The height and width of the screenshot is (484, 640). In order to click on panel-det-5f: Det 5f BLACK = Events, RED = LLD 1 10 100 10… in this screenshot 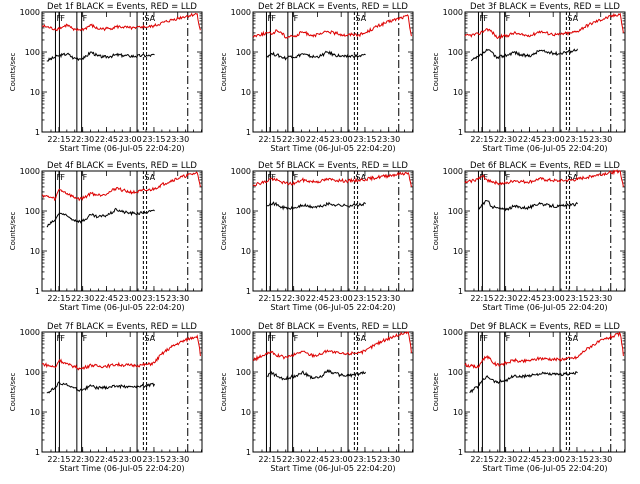, I will do `click(317, 236)`.